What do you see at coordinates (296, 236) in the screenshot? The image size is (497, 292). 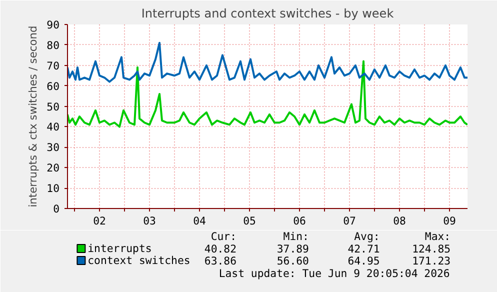 I see `text: Min:` at bounding box center [296, 236].